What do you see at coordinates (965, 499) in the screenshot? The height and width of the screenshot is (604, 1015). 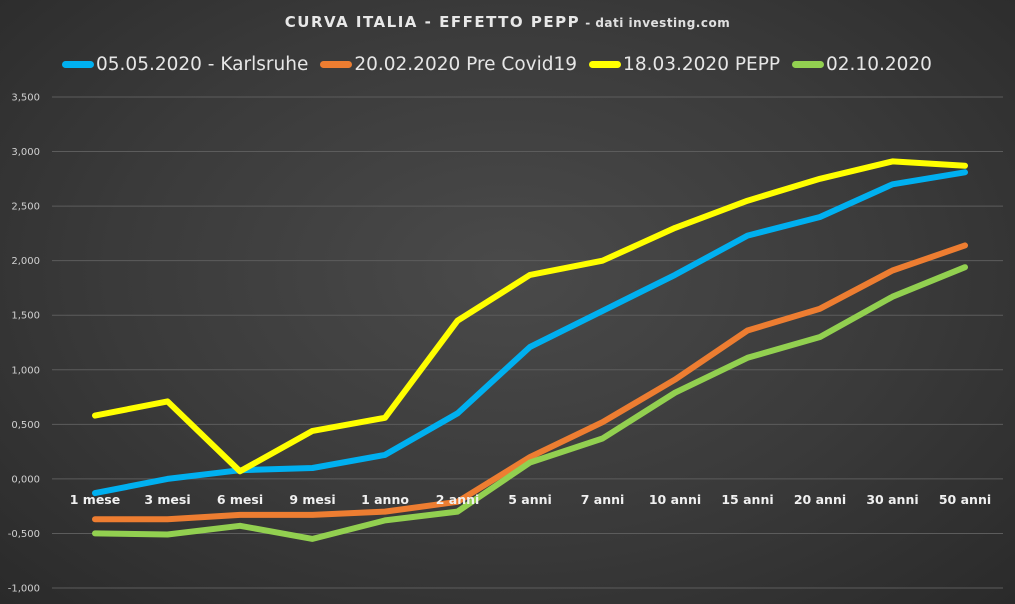 I see `x-tick-label: 50 anni` at bounding box center [965, 499].